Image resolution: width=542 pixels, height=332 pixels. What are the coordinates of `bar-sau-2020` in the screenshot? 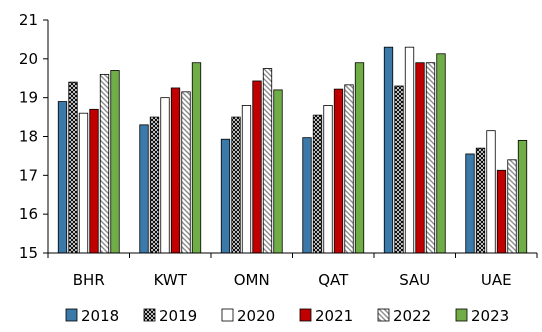 It's located at (409, 150).